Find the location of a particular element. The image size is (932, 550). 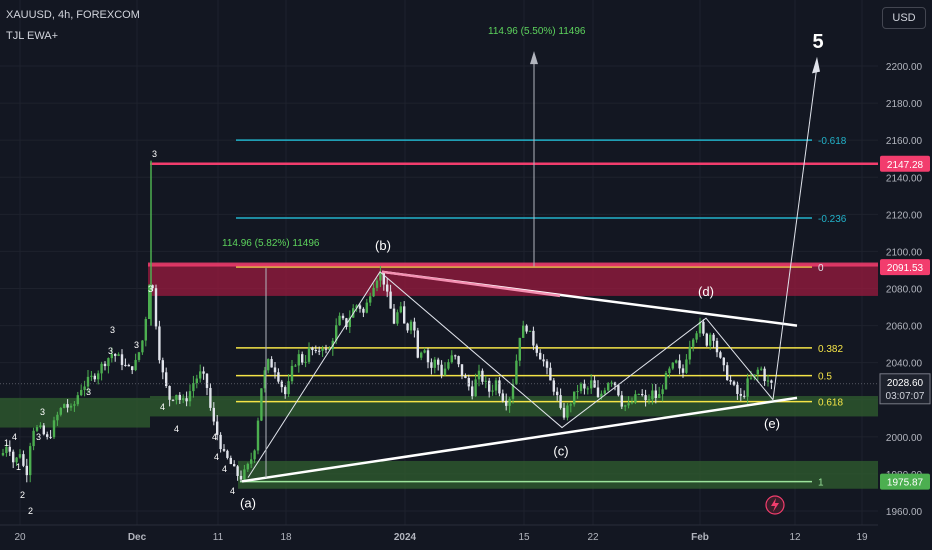

price-tag-text: 2091.53 is located at coordinates (905, 268).